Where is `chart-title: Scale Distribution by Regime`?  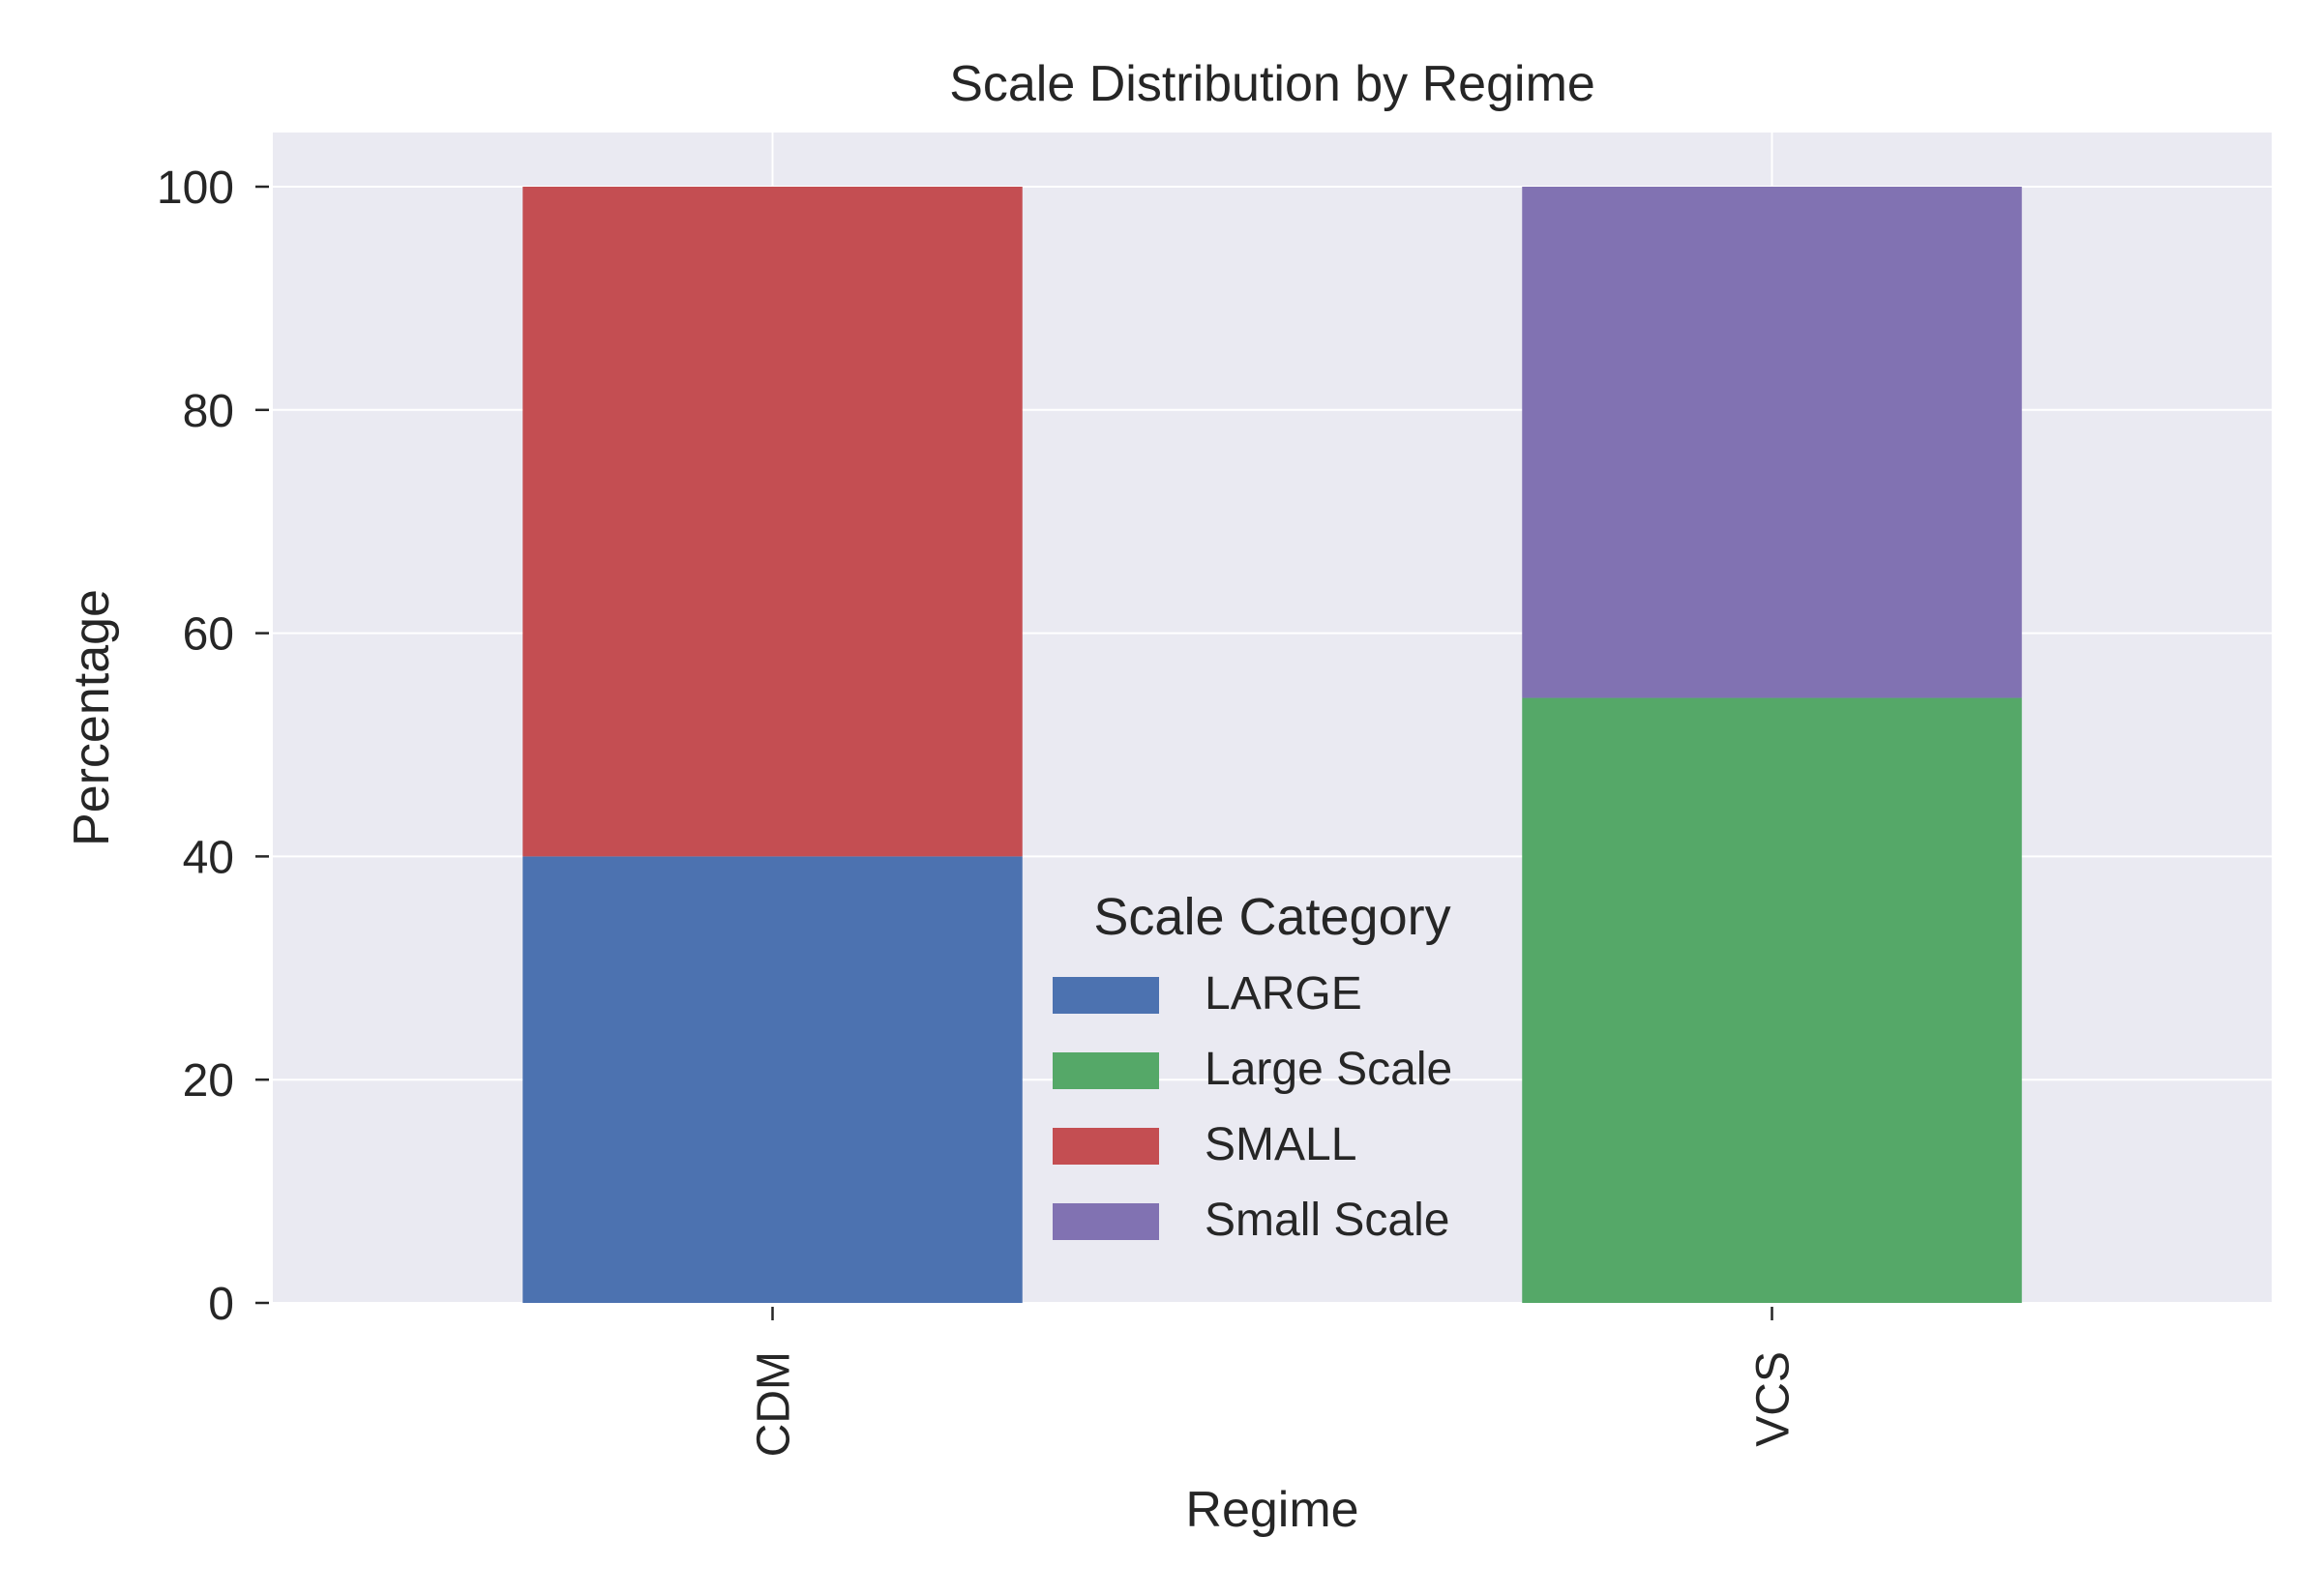 chart-title: Scale Distribution by Regime is located at coordinates (1272, 84).